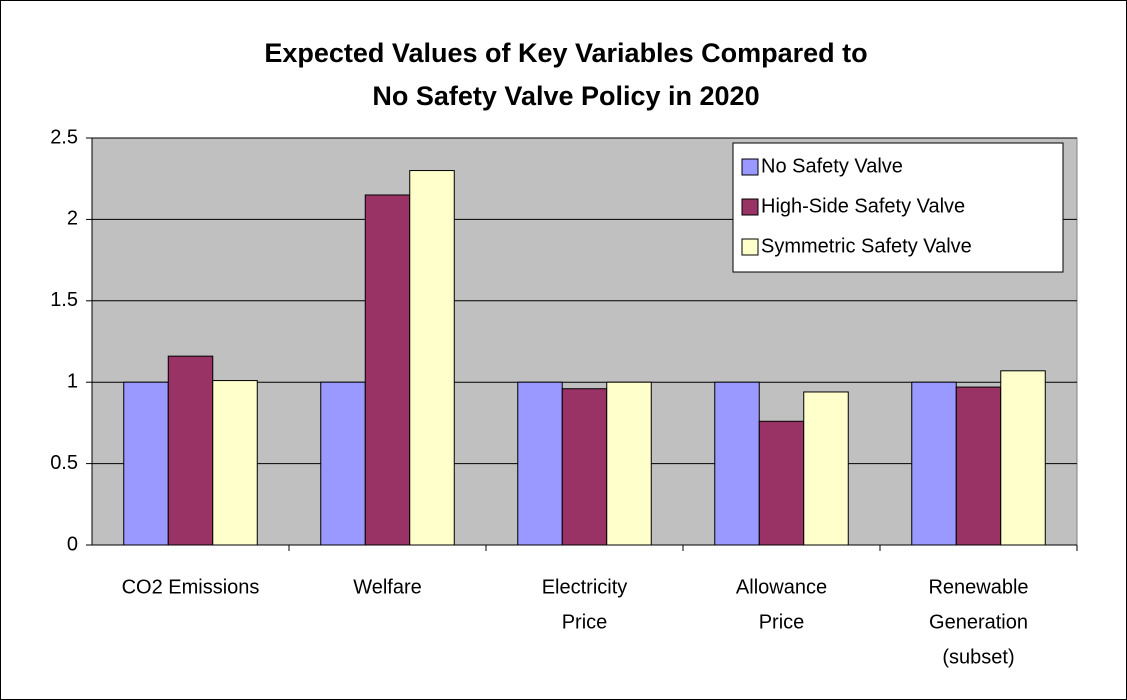  What do you see at coordinates (387, 587) in the screenshot?
I see `x-tick-label: Welfare` at bounding box center [387, 587].